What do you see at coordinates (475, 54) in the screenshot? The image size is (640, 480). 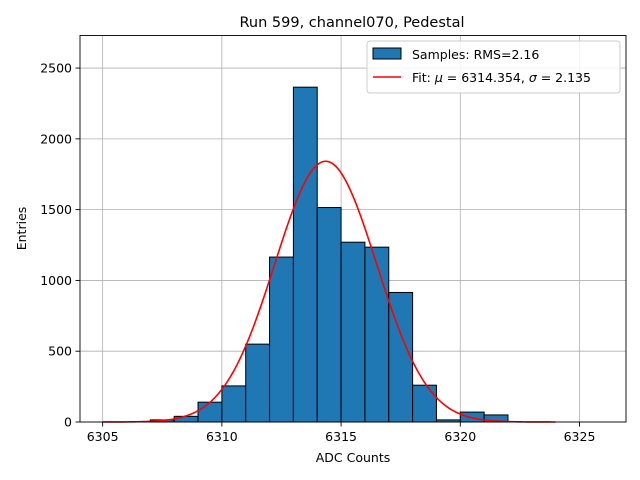 I see `legend-label-histogram: Samples: RMS=2.16` at bounding box center [475, 54].